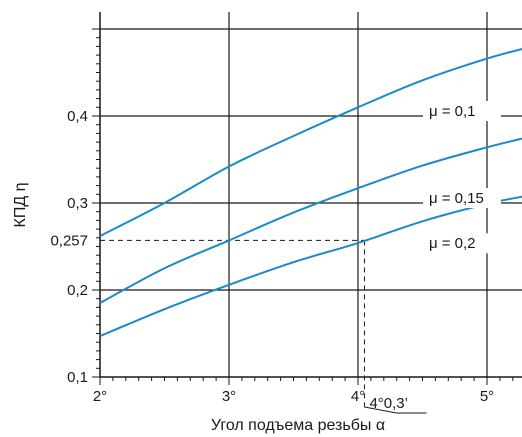 The image size is (522, 437). Describe the element at coordinates (77, 203) in the screenshot. I see `y-tick-label: 0,3` at that location.